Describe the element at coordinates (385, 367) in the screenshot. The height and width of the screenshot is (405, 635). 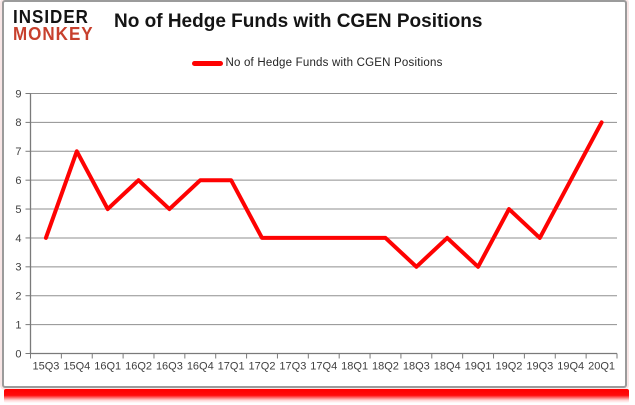
I see `x-tick-label: 18Q2` at that location.